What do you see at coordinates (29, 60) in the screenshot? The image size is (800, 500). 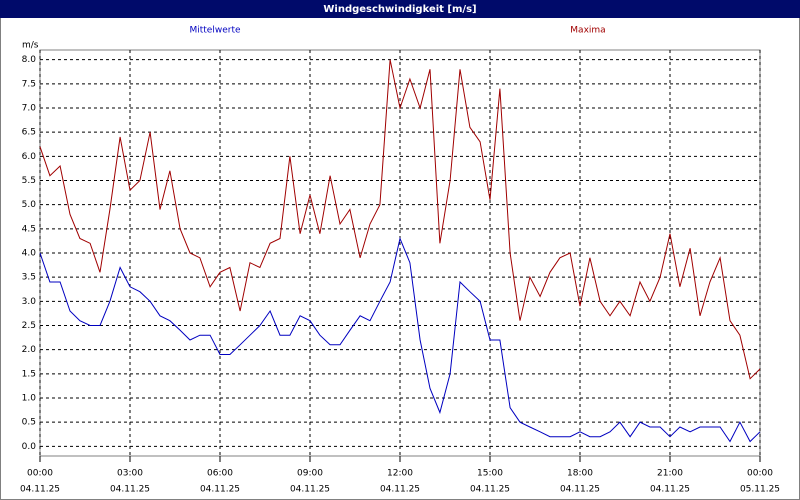 I see `y-tick-label: 8.0` at bounding box center [29, 60].